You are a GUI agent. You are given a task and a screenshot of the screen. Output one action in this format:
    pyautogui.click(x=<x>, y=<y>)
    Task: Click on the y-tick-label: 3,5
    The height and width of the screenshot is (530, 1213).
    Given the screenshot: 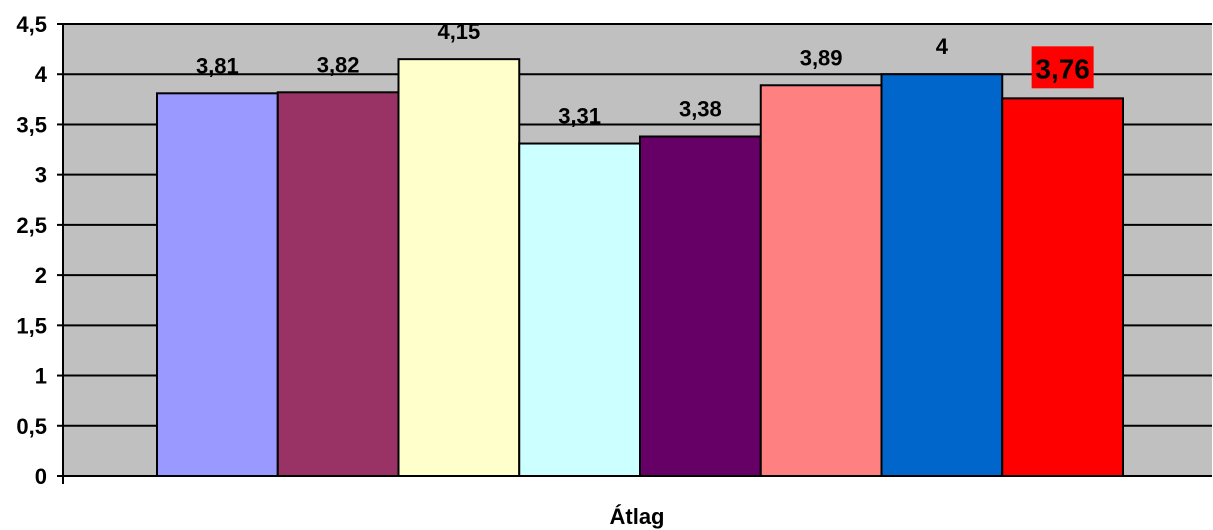 What is the action you would take?
    pyautogui.click(x=31, y=124)
    